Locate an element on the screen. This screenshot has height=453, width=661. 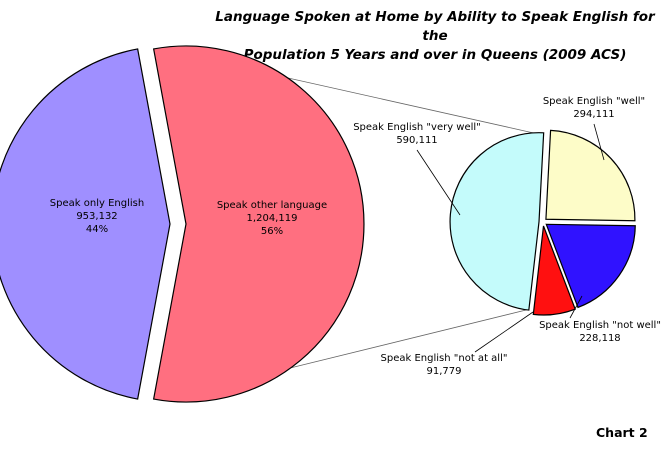
leader-not-at-all is located at coordinates (504, 332).